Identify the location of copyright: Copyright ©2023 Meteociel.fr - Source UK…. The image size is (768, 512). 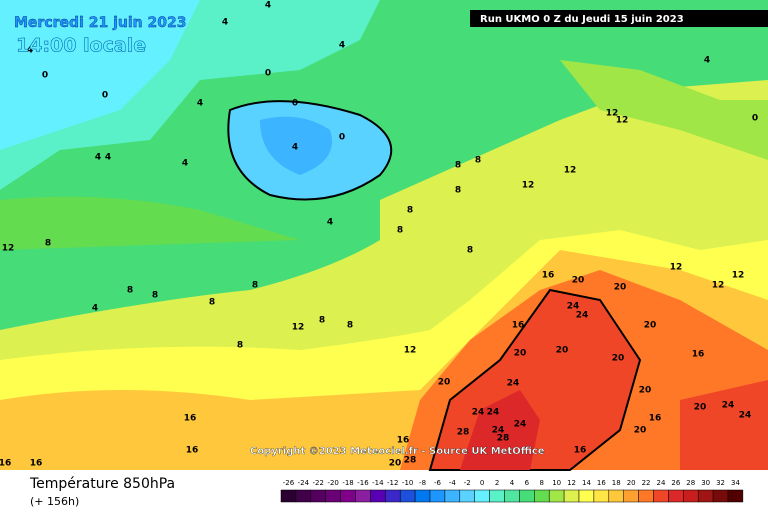
(397, 451).